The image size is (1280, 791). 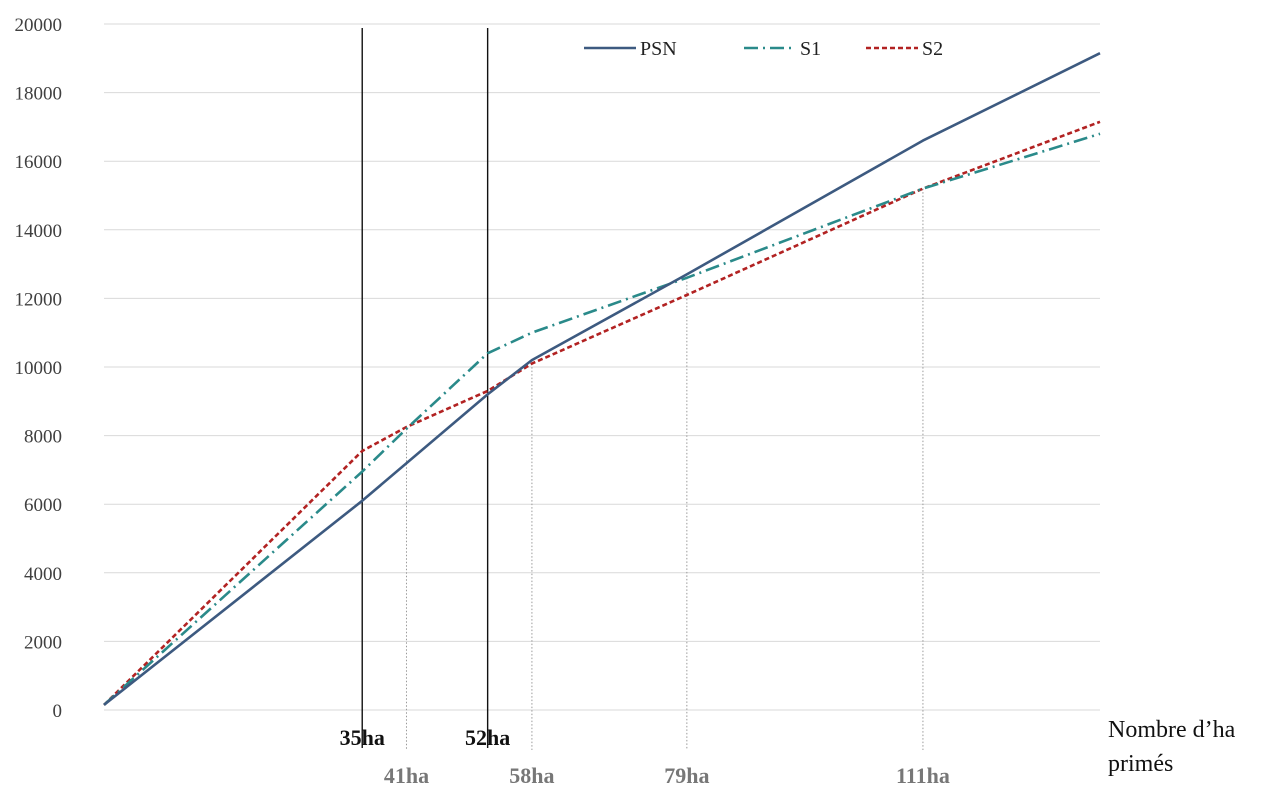 I want to click on x-axis-label-line-1: Nombre d’ha, so click(x=1172, y=730).